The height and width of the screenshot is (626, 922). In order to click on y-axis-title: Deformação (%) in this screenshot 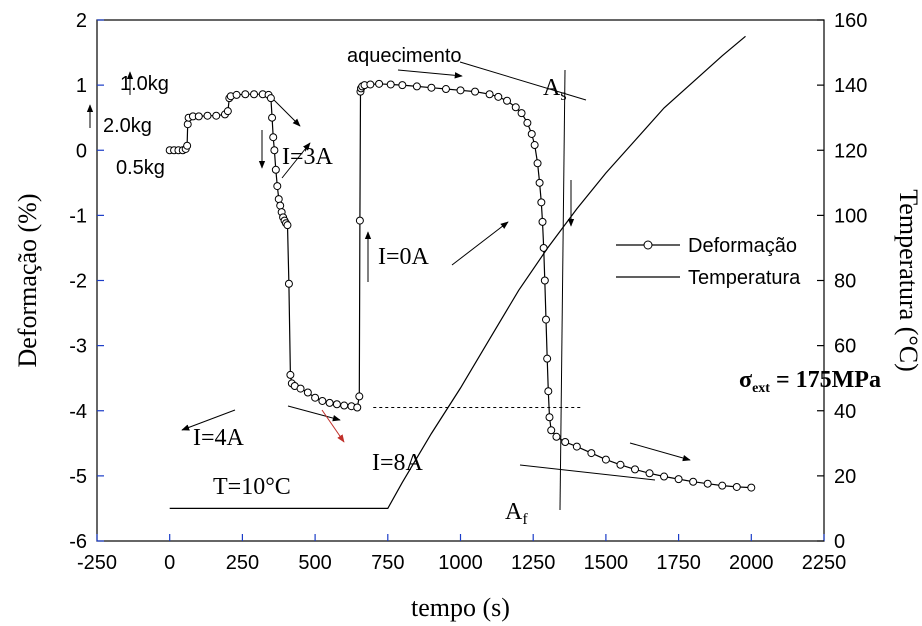, I will do `click(27, 281)`.